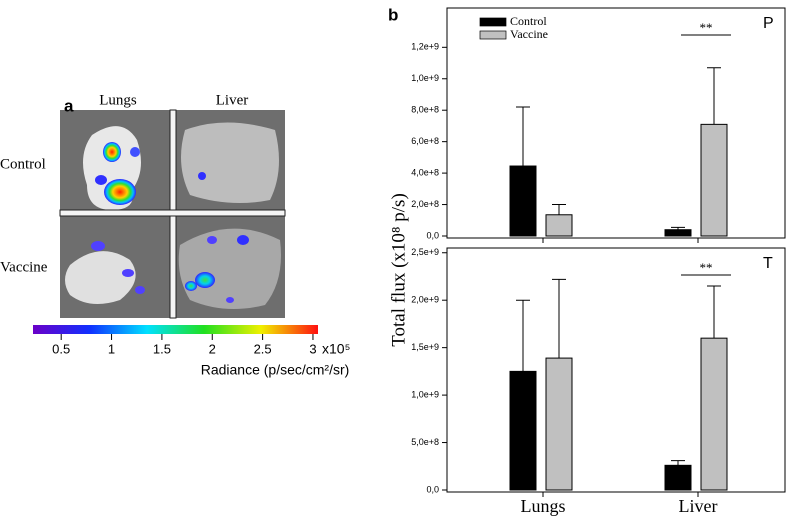  Describe the element at coordinates (425, 204) in the screenshot. I see `y-tick-label: 2,0e+8` at that location.